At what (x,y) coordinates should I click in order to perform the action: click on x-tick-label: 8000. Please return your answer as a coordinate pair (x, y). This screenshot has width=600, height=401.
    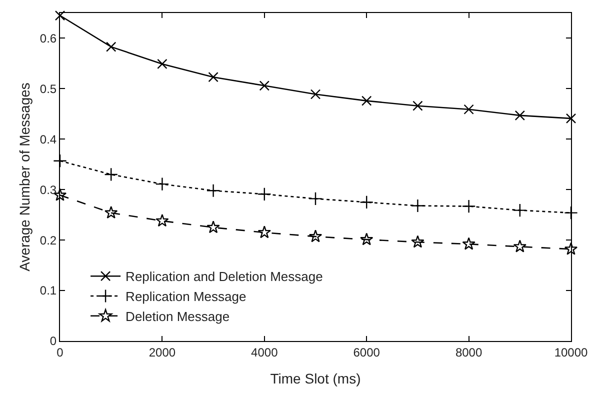
    Looking at the image, I should click on (468, 352).